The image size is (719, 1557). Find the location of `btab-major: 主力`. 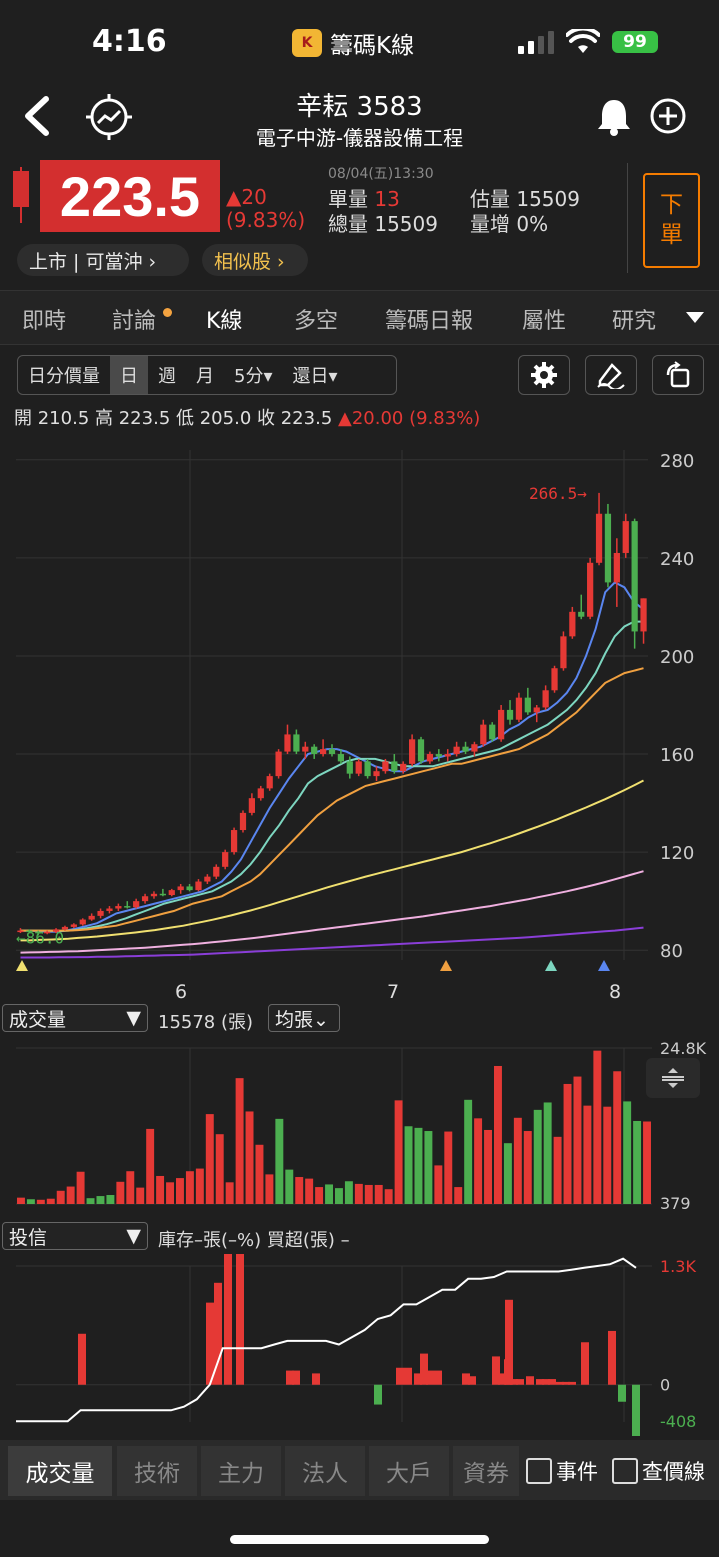

btab-major: 主力 is located at coordinates (241, 1471).